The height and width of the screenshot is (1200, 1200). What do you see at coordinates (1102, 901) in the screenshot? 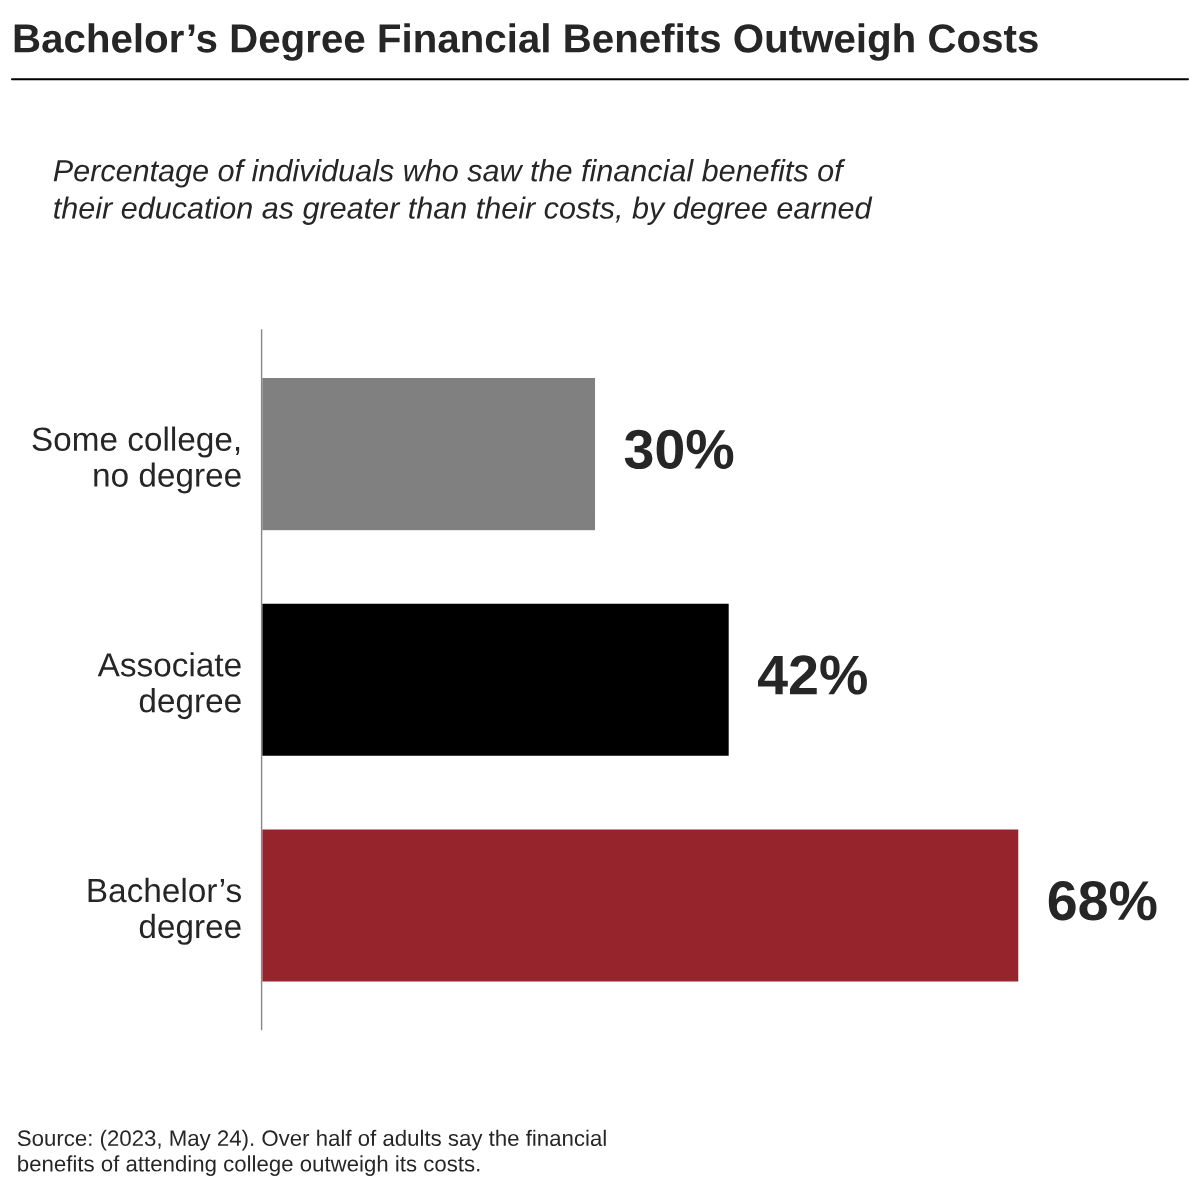
I see `data-label: 68%` at bounding box center [1102, 901].